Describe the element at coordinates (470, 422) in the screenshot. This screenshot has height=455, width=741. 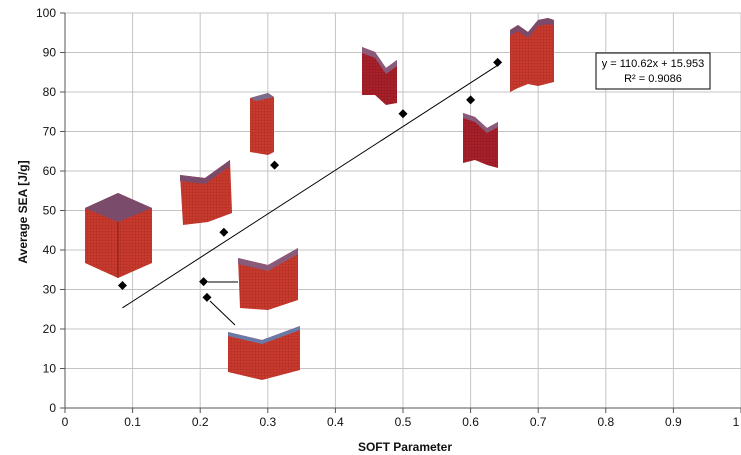
I see `x-tick-label: 0.6` at that location.